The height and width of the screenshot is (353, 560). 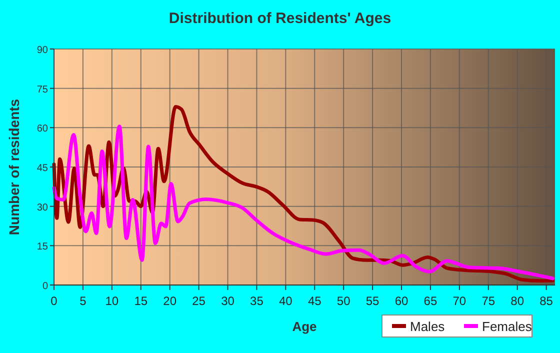 I want to click on x-tick-label: 80, so click(x=517, y=301).